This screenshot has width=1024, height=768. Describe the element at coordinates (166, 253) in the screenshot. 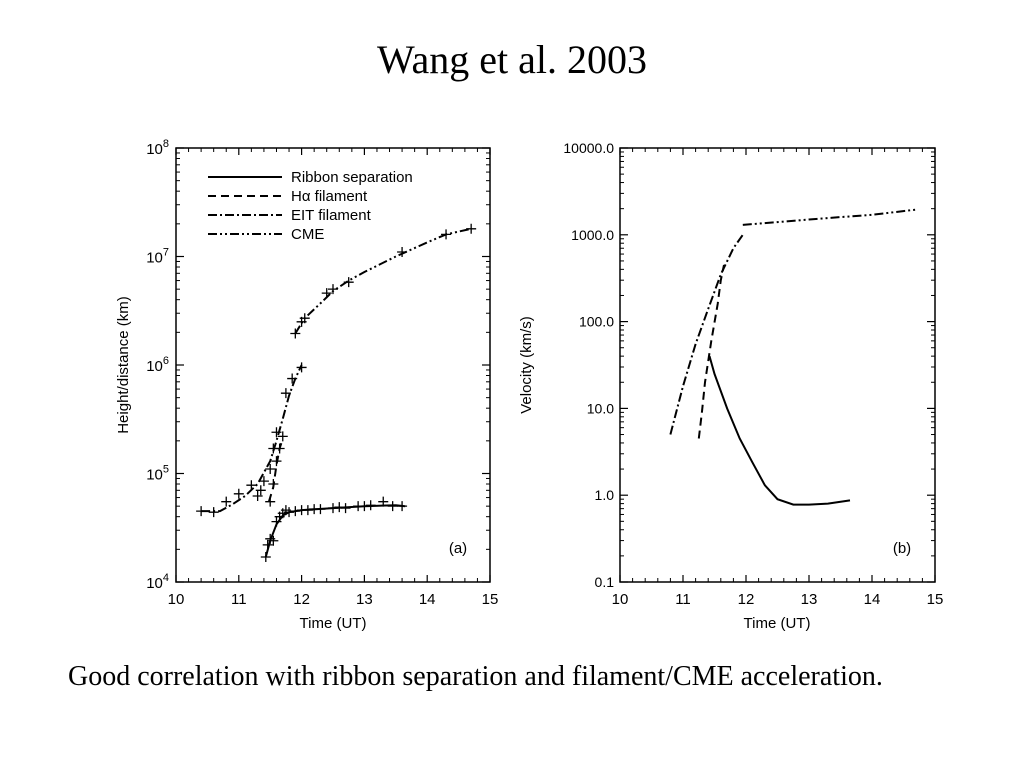

I see `y-tick-exponent: 7` at that location.